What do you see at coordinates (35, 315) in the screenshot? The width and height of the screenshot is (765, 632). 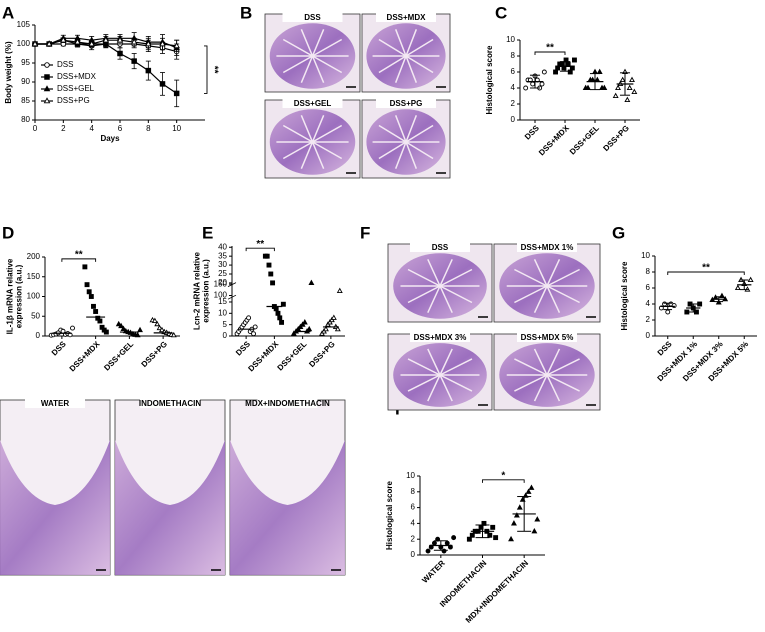 I see `y-tick-label: 50` at bounding box center [35, 315].